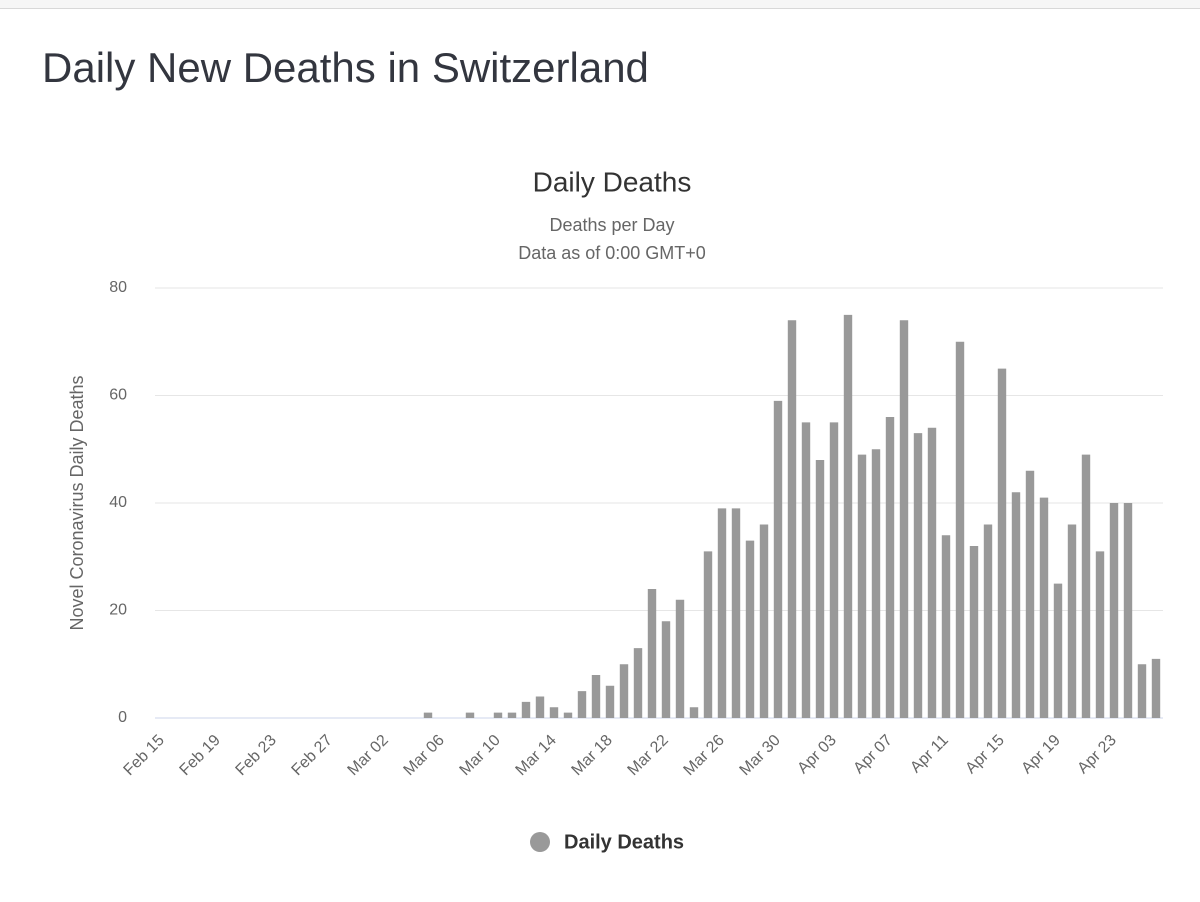 The width and height of the screenshot is (1200, 902). Describe the element at coordinates (368, 755) in the screenshot. I see `x-tick-label: Mar 02` at that location.